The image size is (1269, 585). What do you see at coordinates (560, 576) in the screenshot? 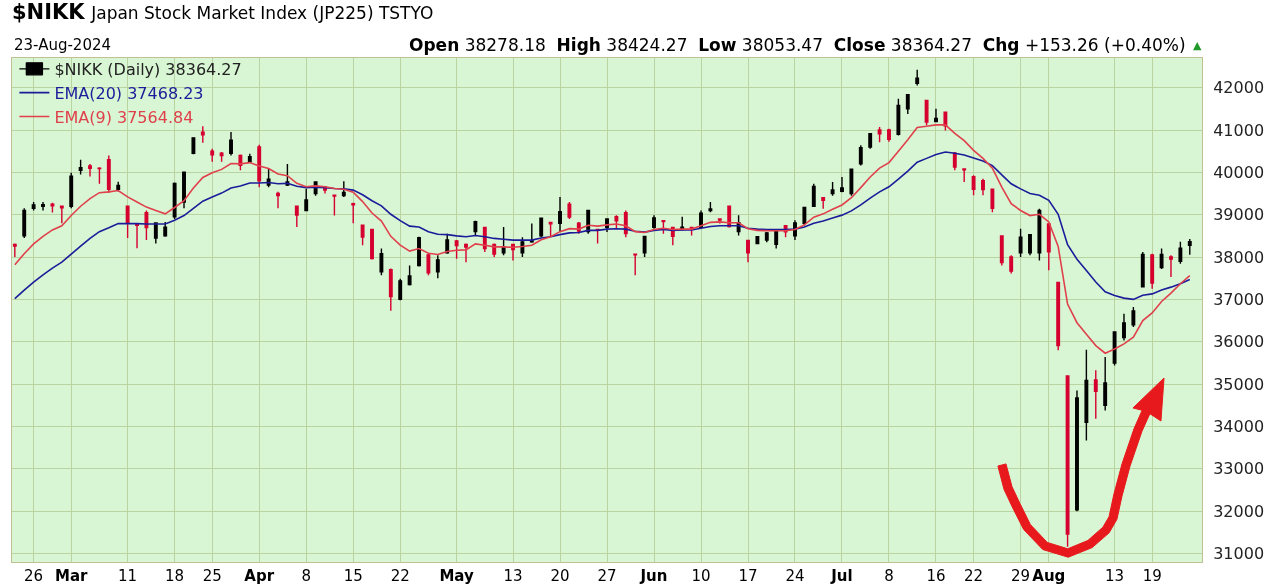
I see `x-tick-label: 20` at bounding box center [560, 576].